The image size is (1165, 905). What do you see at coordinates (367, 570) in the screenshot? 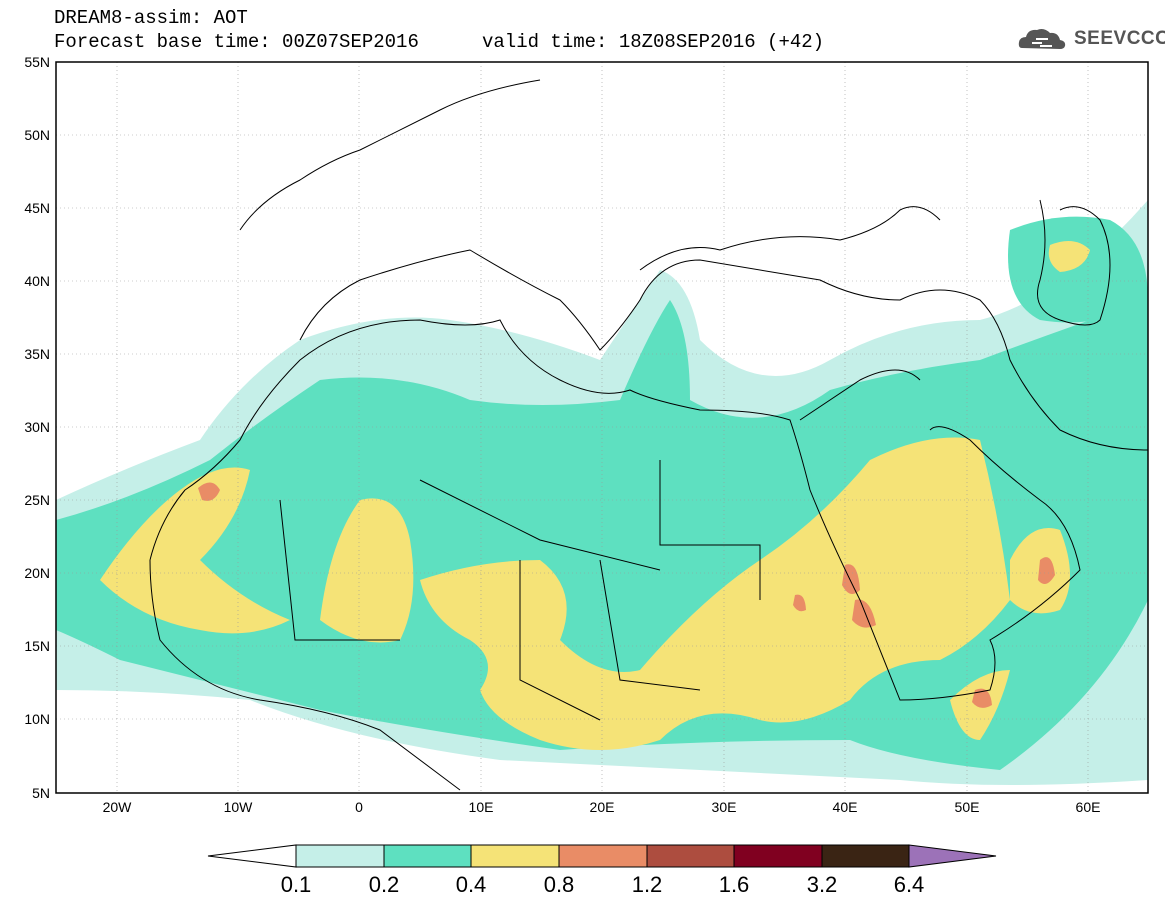
I see `aot-band-0.4-sahara` at bounding box center [367, 570].